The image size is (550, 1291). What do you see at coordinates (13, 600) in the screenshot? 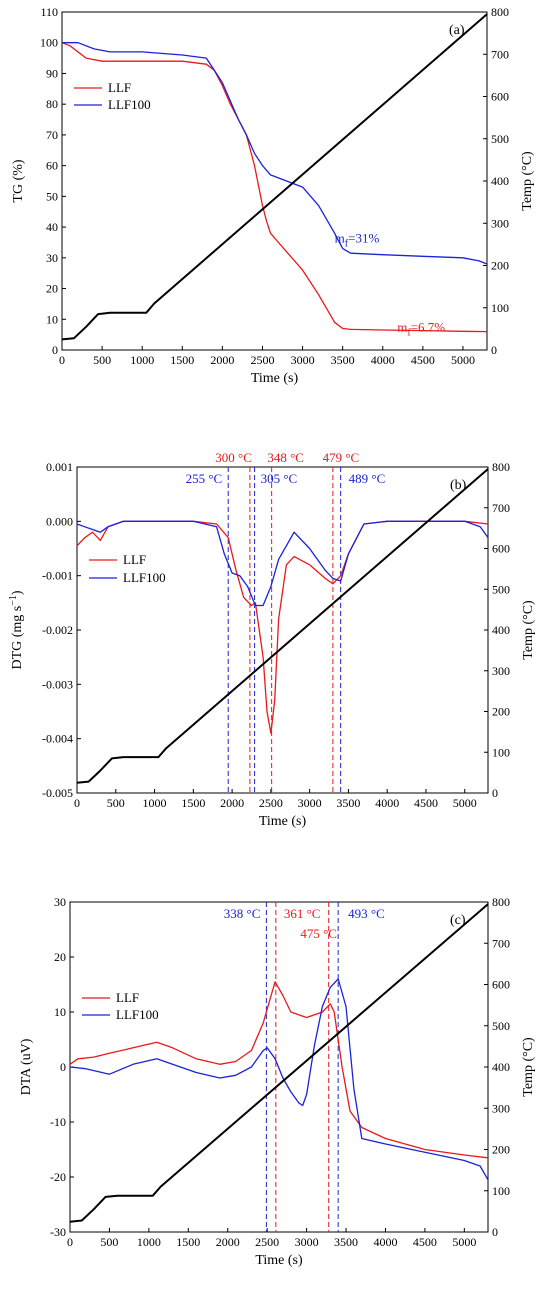
I see `y-axis-label-sup: −1` at bounding box center [13, 600].